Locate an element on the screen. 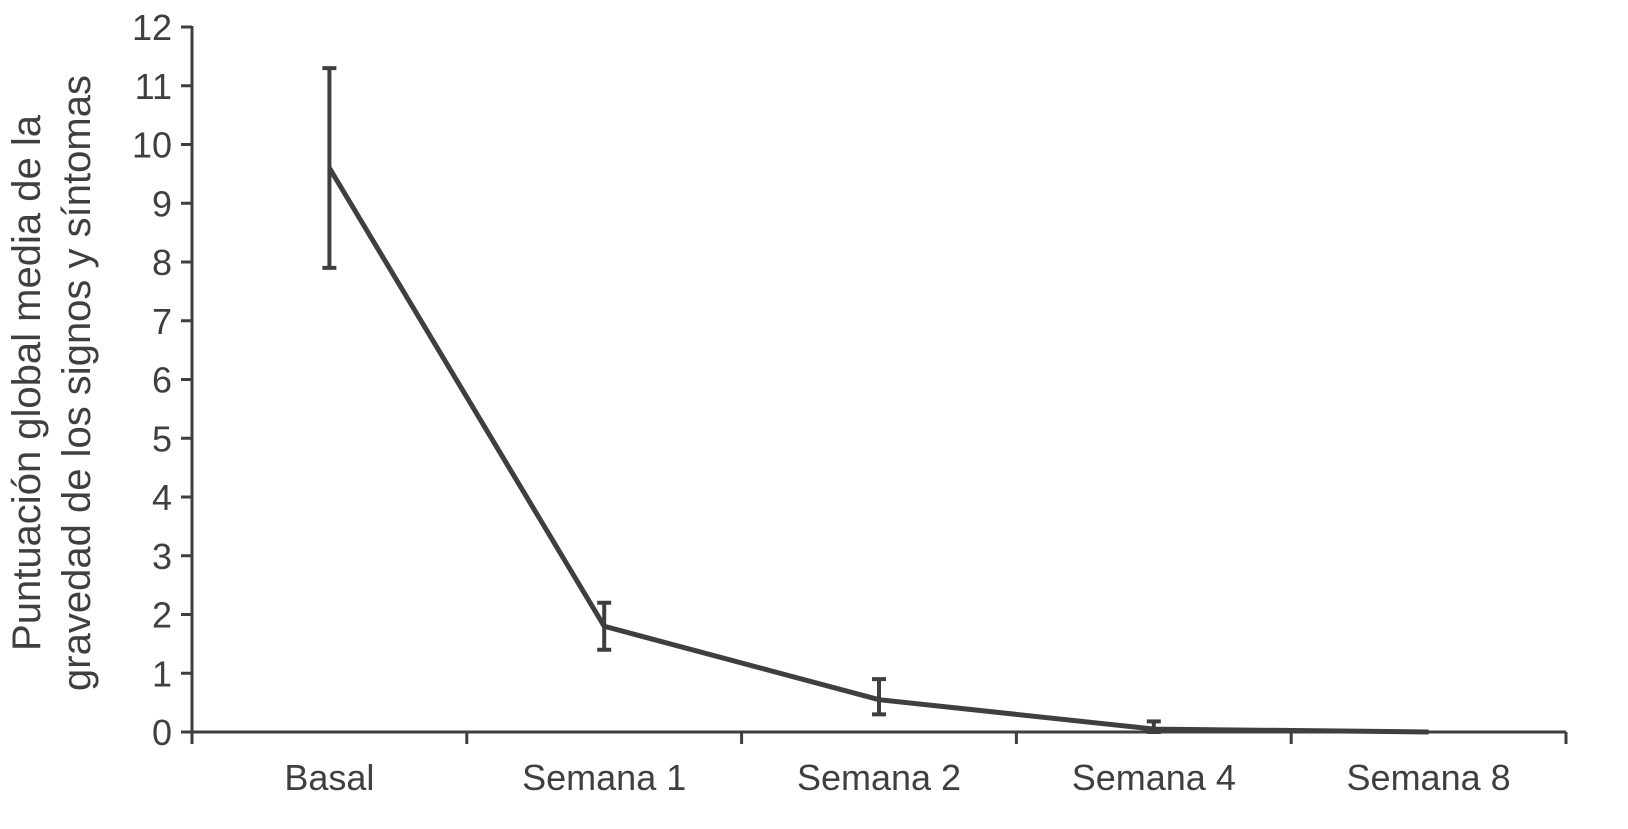 Image resolution: width=1628 pixels, height=829 pixels. x-tick-label: Semana 4 is located at coordinates (1154, 777).